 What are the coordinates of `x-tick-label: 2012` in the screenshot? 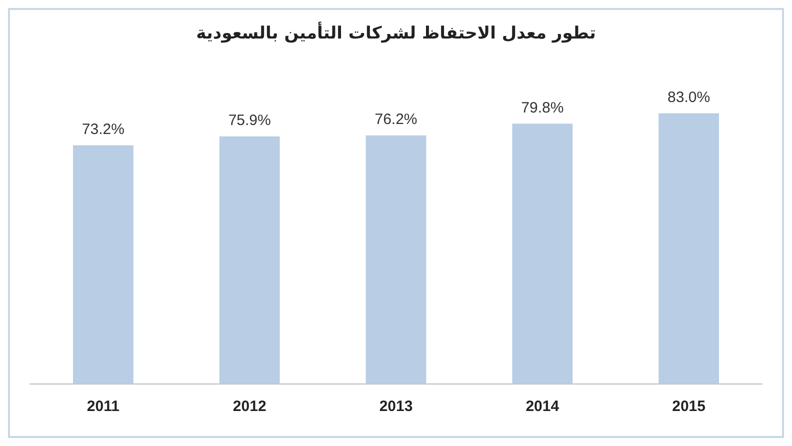 It's located at (249, 407).